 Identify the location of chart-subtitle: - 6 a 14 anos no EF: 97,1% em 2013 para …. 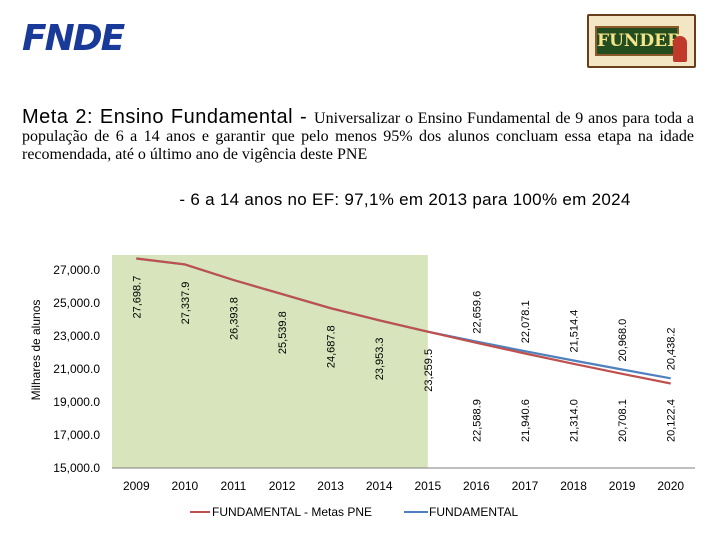
(405, 199).